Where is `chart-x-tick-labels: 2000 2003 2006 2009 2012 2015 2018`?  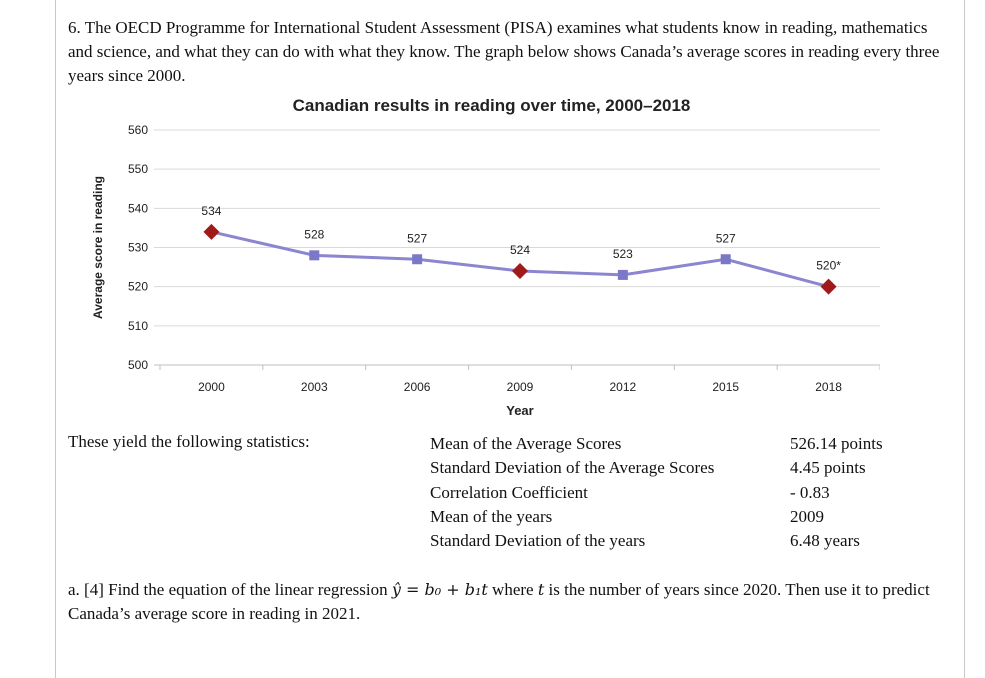 chart-x-tick-labels: 2000 2003 2006 2009 2012 2015 2018 is located at coordinates (520, 387).